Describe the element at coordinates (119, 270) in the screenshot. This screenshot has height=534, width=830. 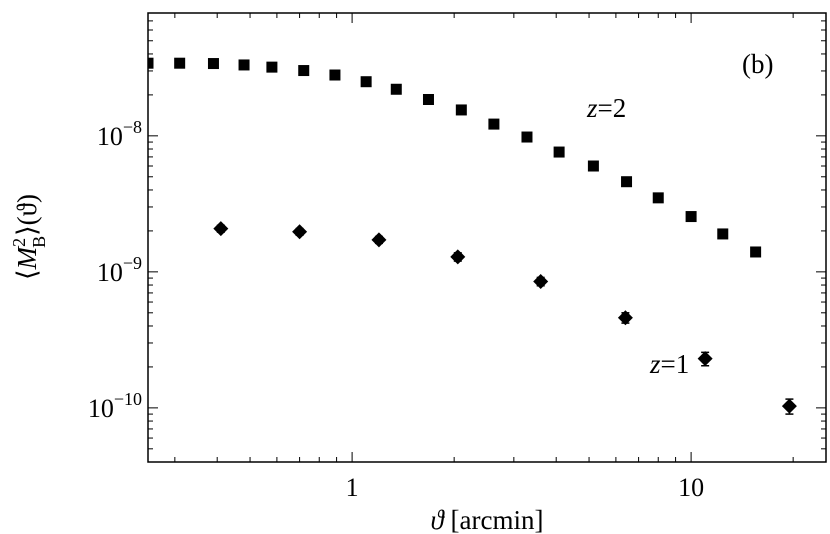
I see `y-tick-label: 10⁻⁹` at that location.